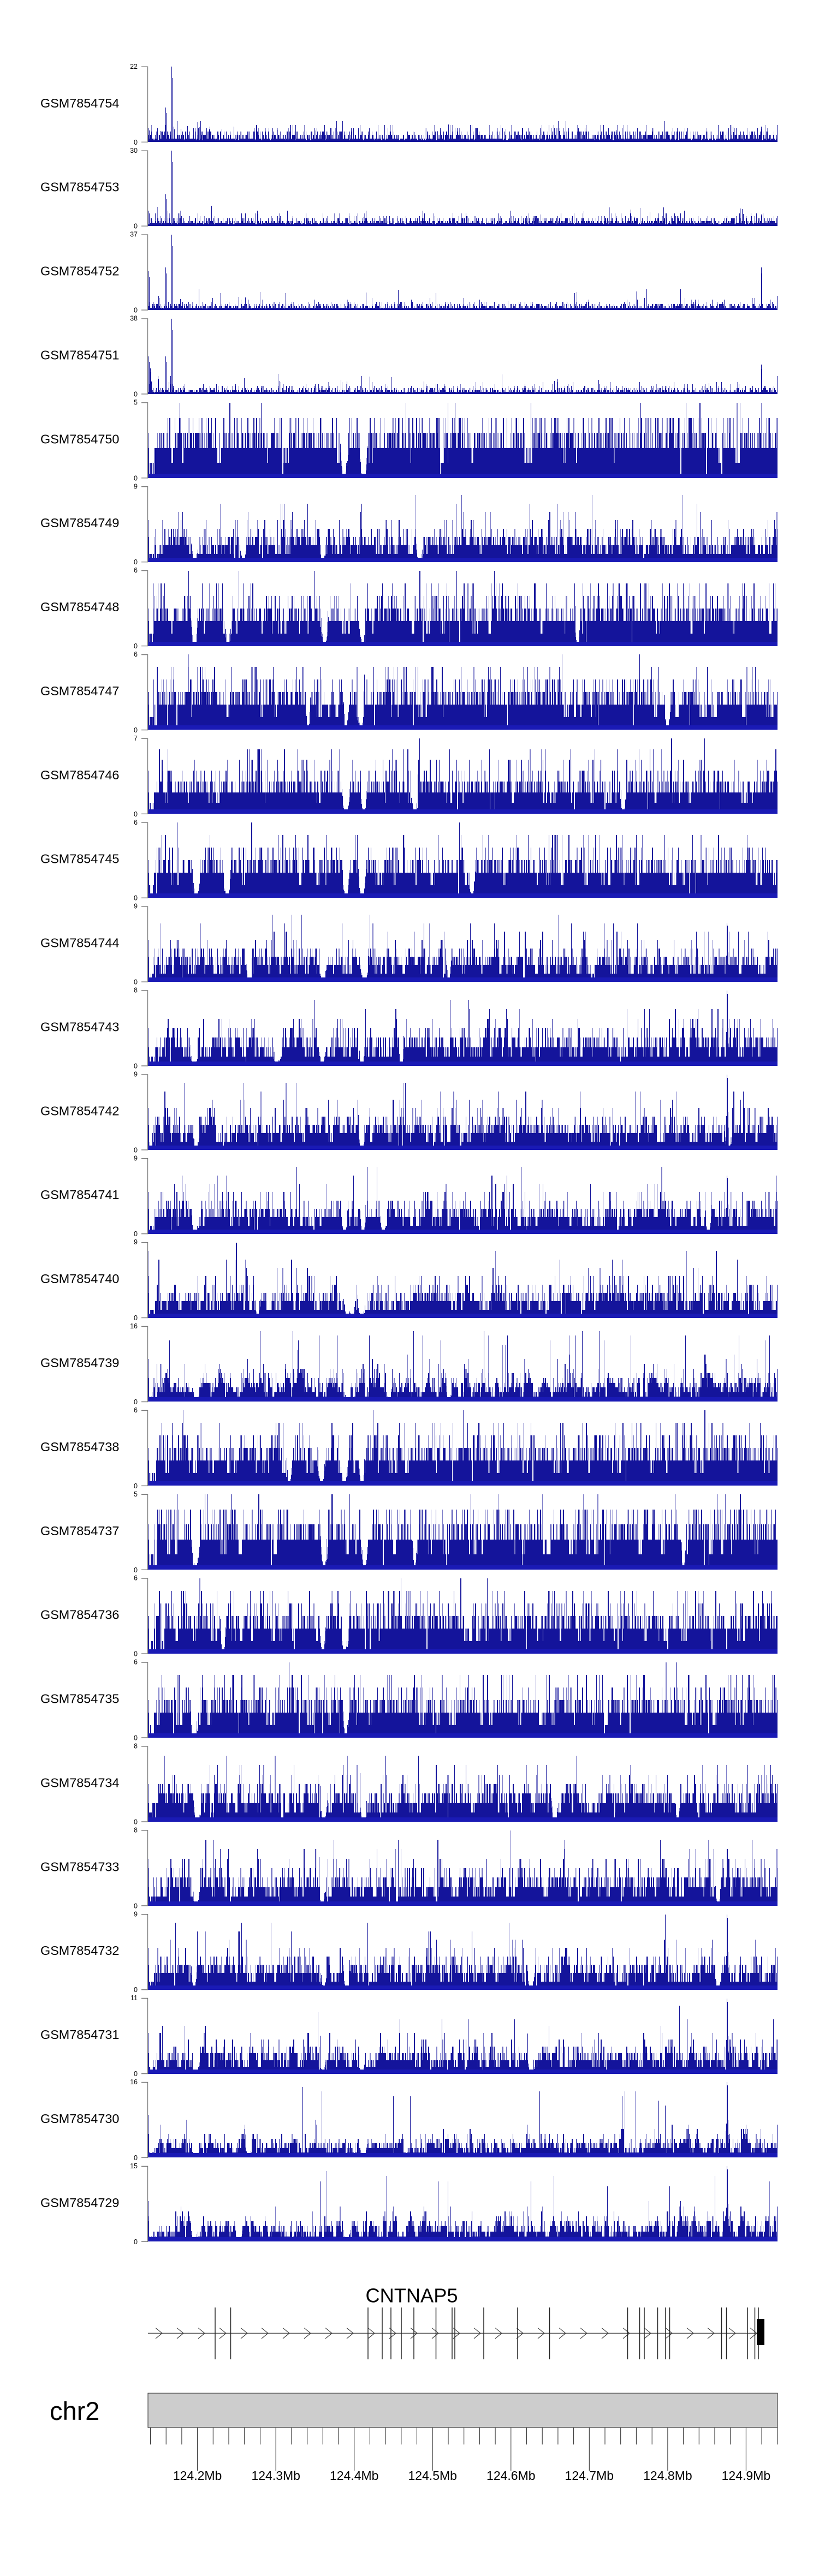  Describe the element at coordinates (134, 2166) in the screenshot. I see `svg-text: 15` at that location.